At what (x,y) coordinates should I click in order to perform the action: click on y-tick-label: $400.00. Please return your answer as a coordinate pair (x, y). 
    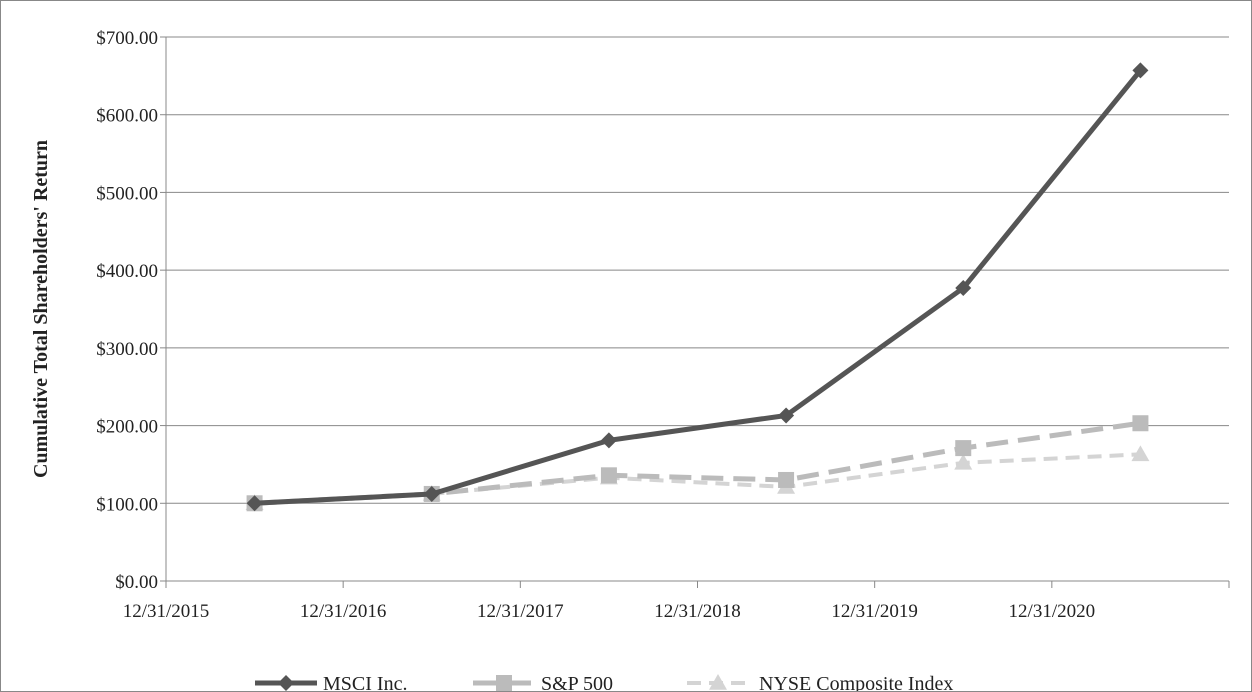
    Looking at the image, I should click on (127, 271).